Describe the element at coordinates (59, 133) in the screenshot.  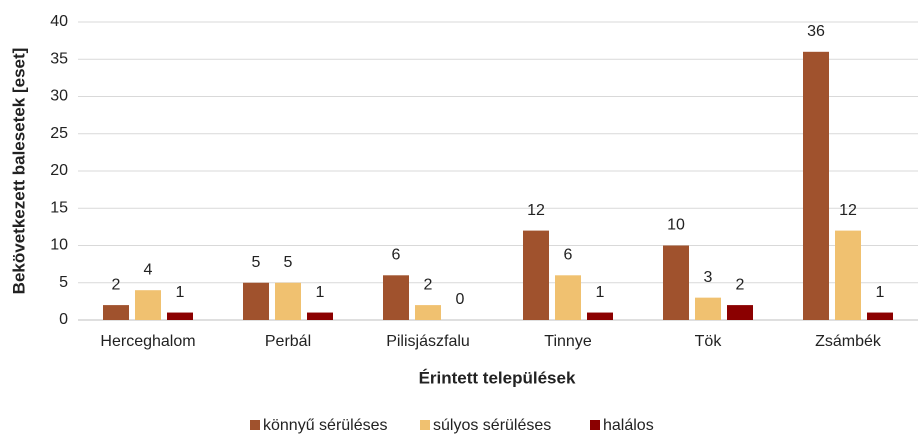
I see `y-tick-label: 25` at that location.